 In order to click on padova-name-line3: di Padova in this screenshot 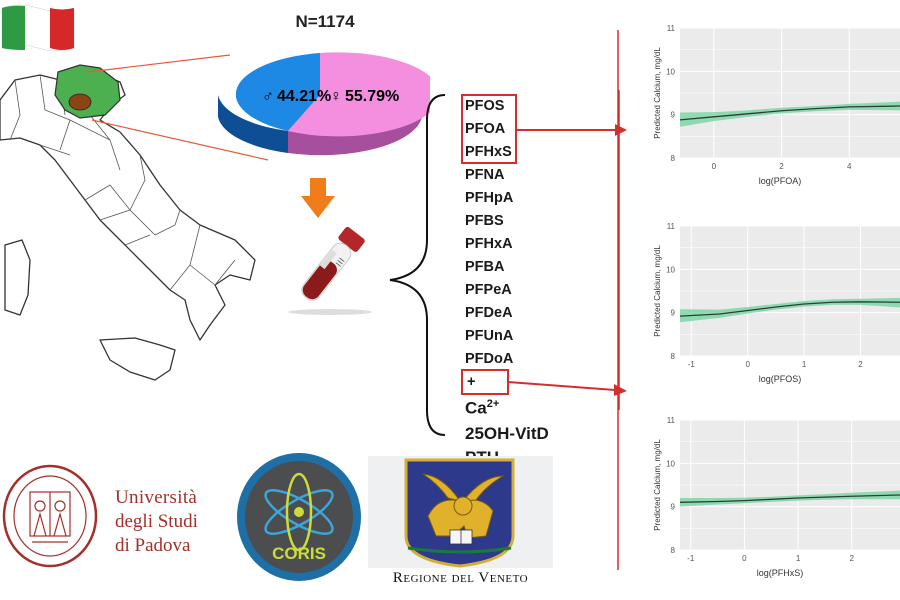, I will do `click(153, 545)`.